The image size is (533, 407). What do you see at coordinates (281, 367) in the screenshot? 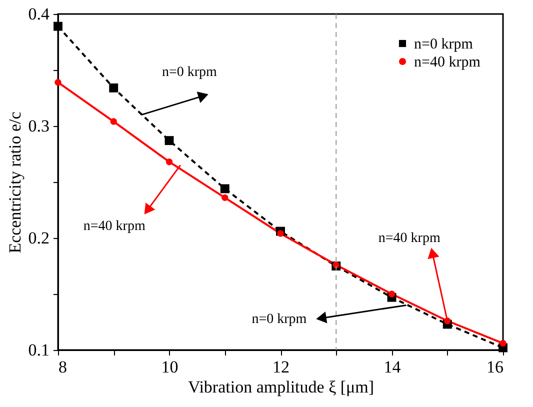
I see `x-tick-label: 12` at bounding box center [281, 367].